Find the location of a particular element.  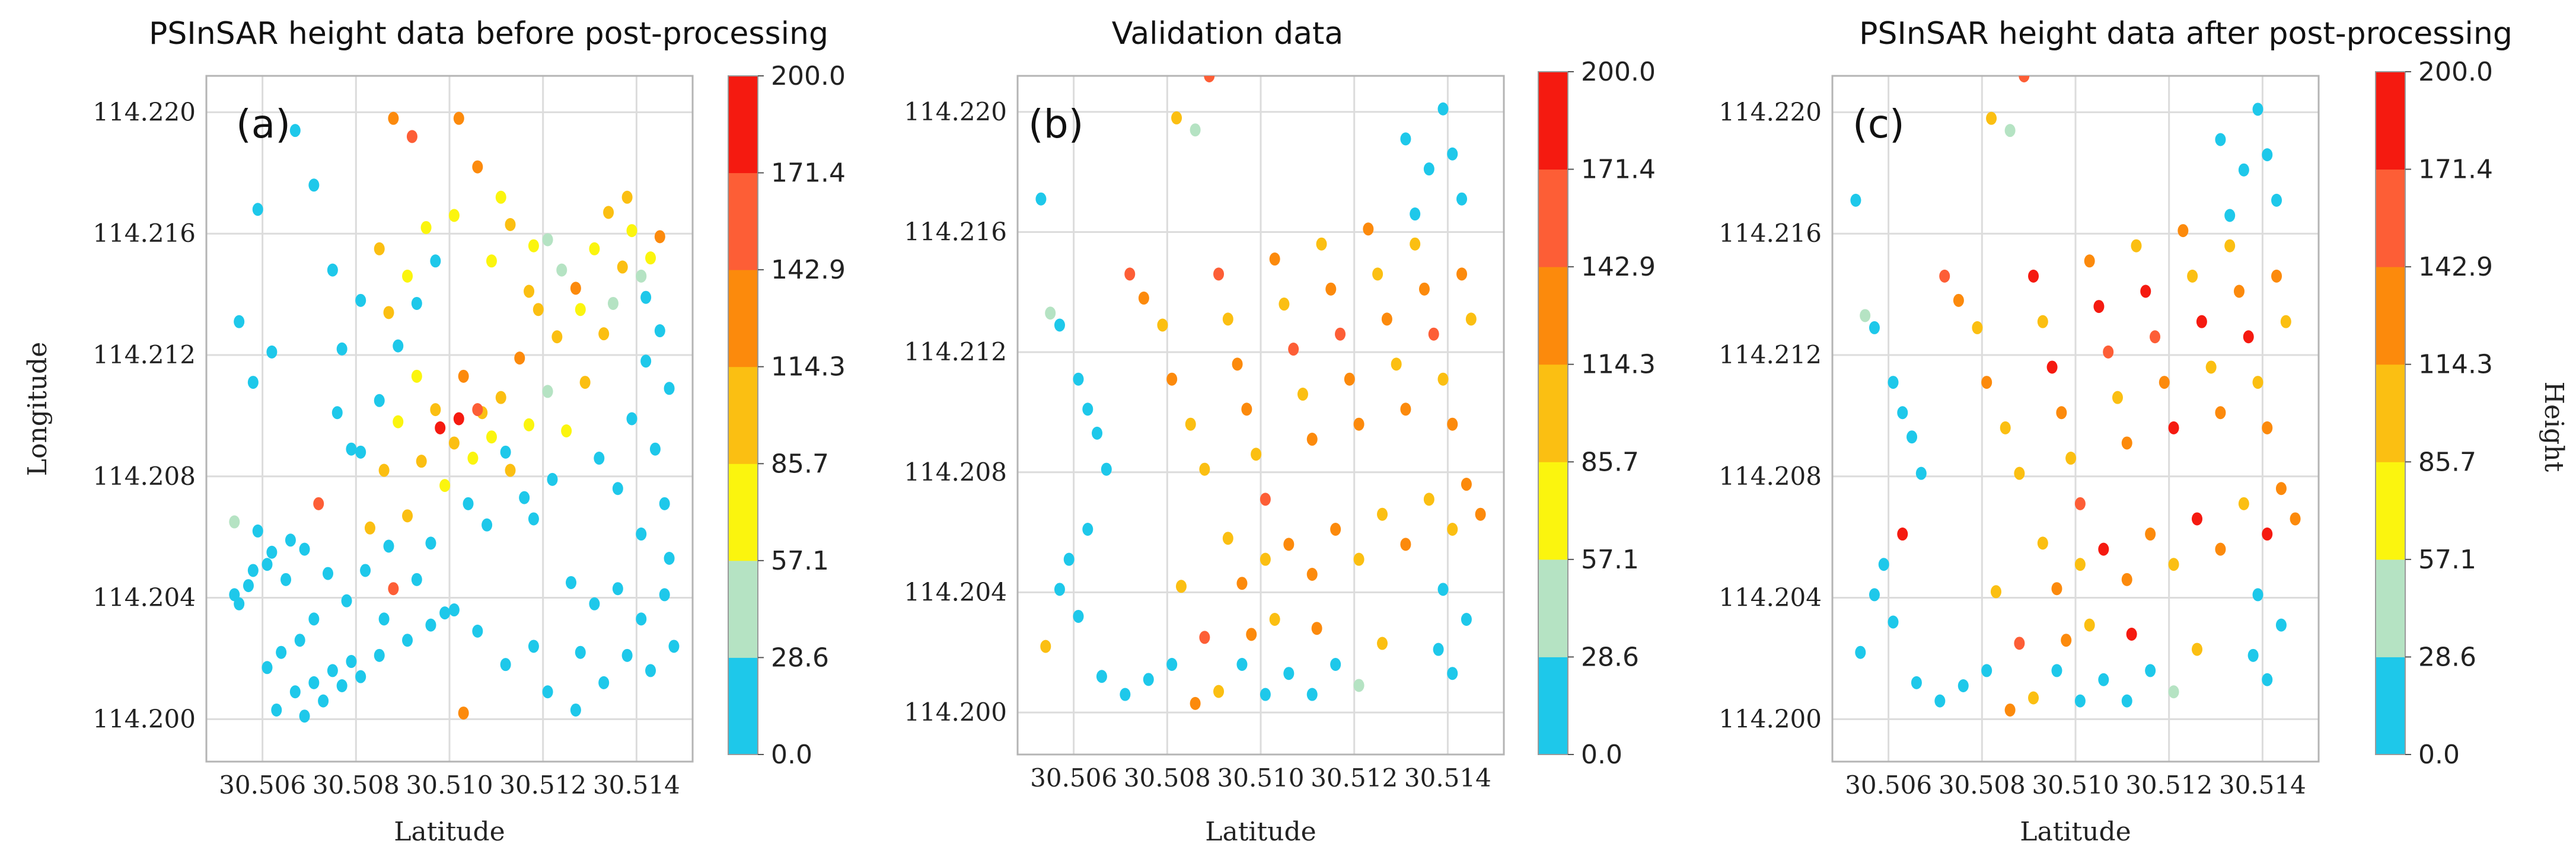

y-tick-label: 114.212 is located at coordinates (144, 354).